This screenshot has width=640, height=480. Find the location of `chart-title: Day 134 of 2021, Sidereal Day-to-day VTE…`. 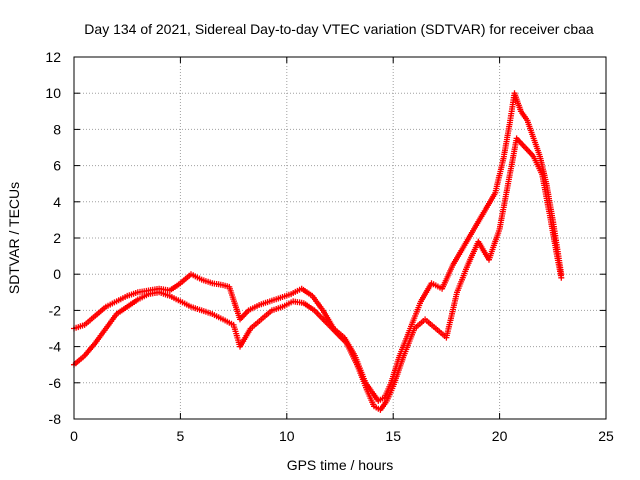

chart-title: Day 134 of 2021, Sidereal Day-to-day VTE… is located at coordinates (339, 29).